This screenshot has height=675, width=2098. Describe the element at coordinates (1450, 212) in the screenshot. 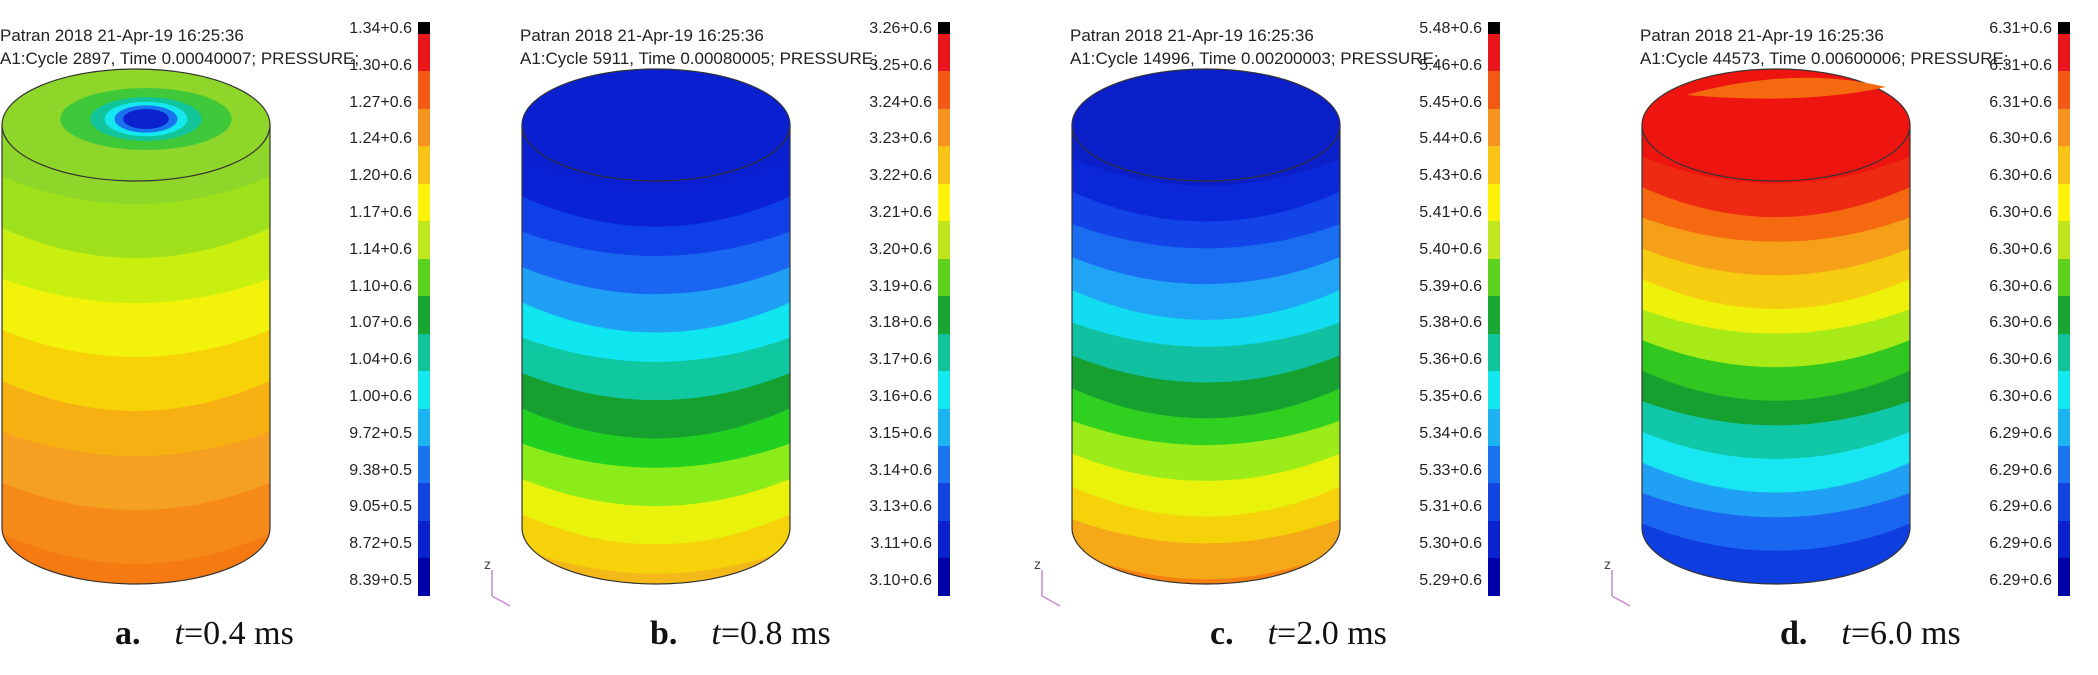

I see `legend-tick-label: 5.41+0.6` at that location.